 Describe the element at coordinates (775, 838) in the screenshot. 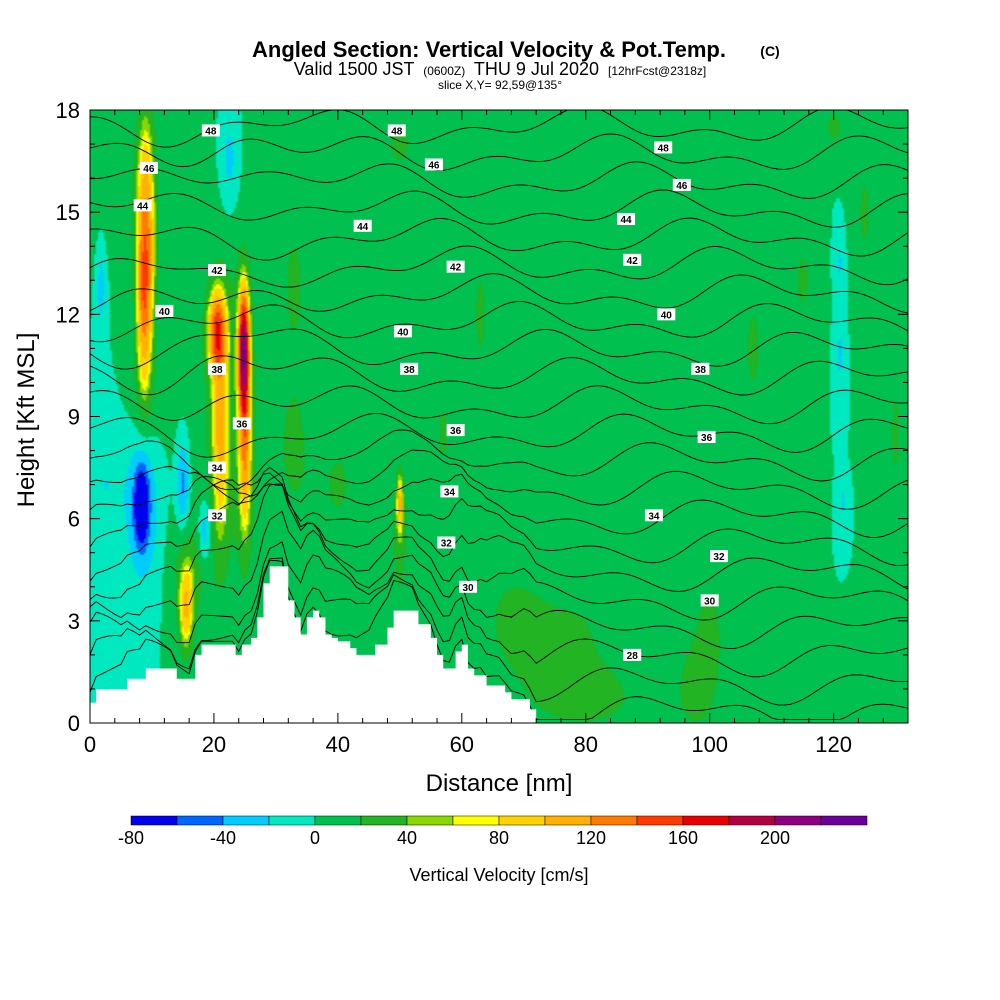

I see `colorbar-tick-label: 200` at that location.